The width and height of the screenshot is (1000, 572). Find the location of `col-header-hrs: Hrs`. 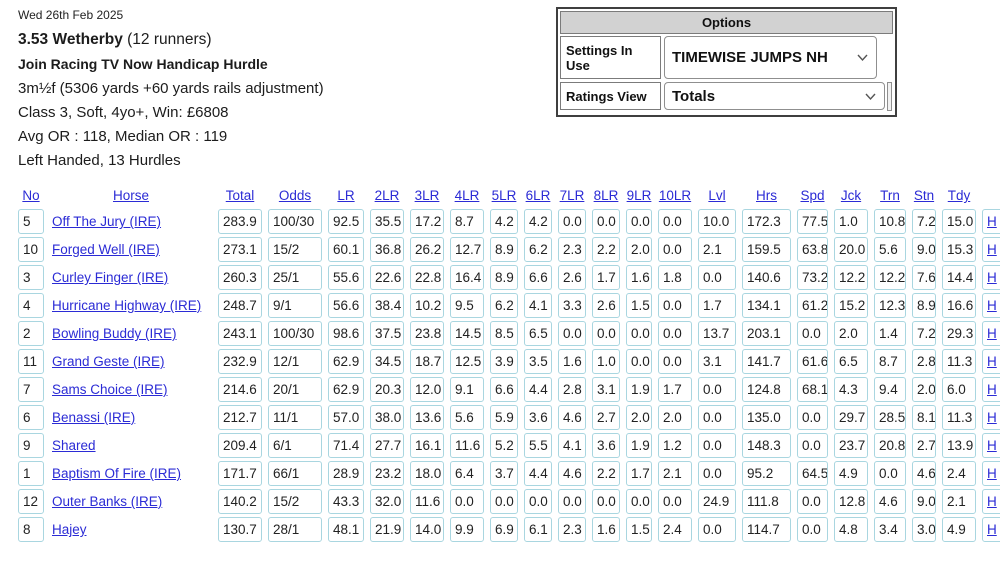

col-header-hrs: Hrs is located at coordinates (766, 196).